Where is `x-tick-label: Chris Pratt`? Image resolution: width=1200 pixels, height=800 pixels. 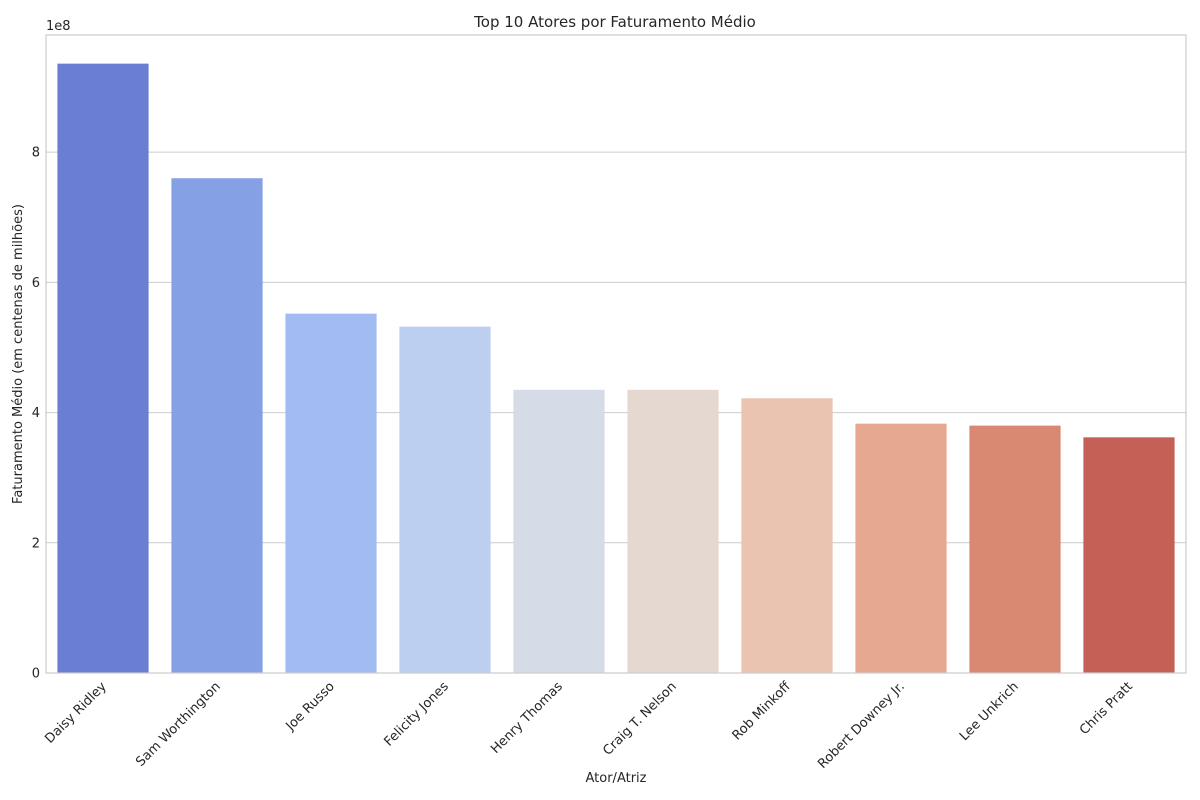 x-tick-label: Chris Pratt is located at coordinates (1106, 708).